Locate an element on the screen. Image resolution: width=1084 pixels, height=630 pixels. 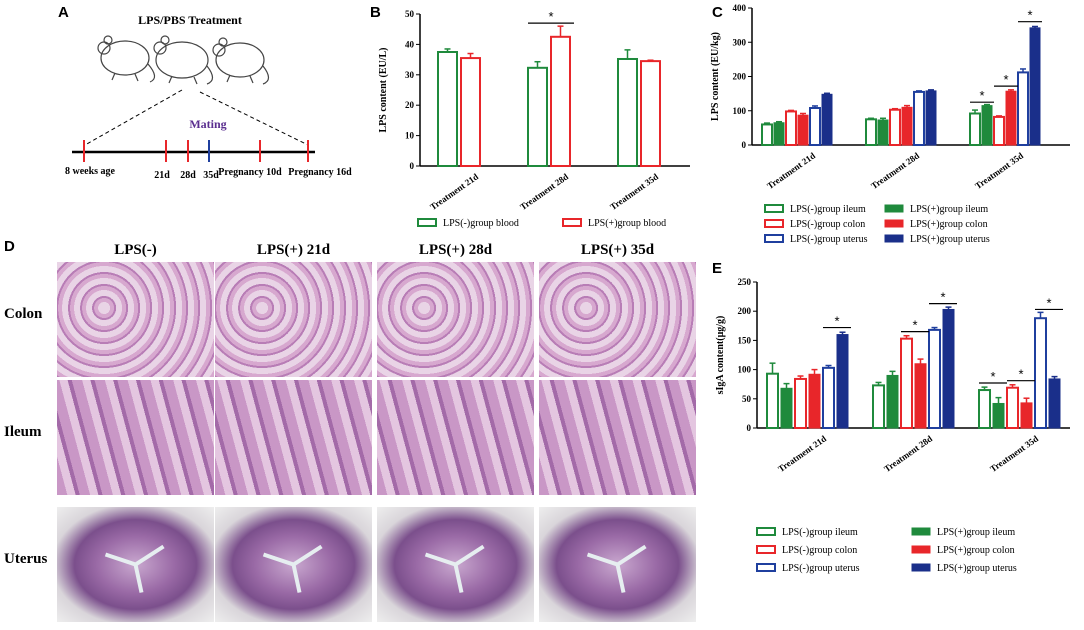
y-tick-label: 30 is located at coordinates (410, 75).